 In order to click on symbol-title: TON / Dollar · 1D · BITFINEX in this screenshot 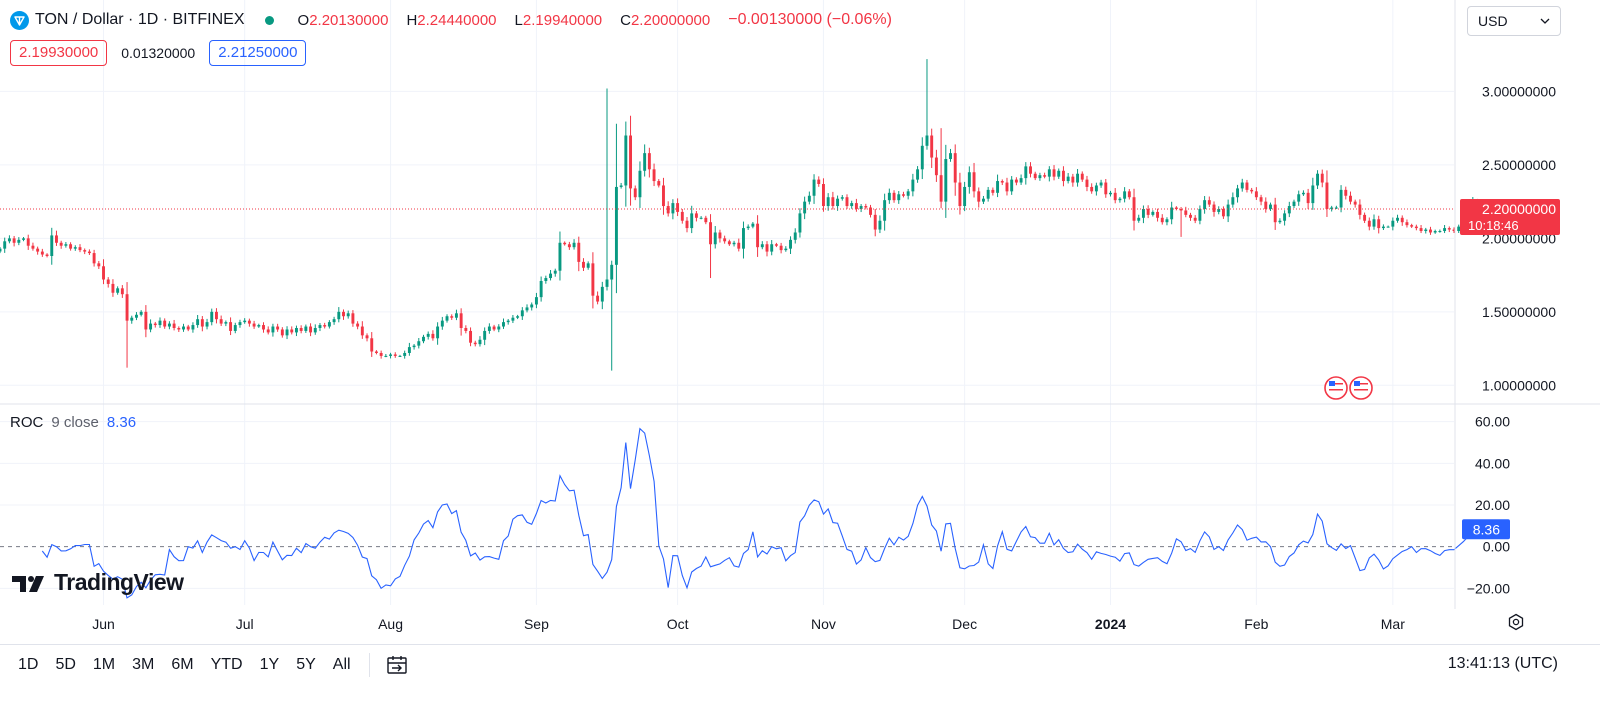, I will do `click(140, 19)`.